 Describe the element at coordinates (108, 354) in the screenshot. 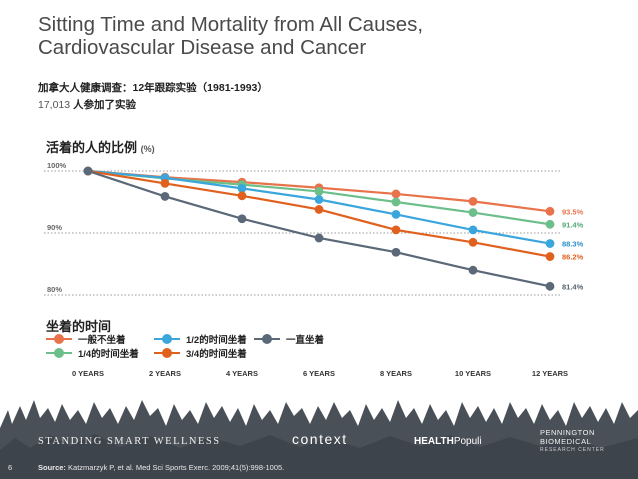

I see `legend-label: 1/4的时间坐着` at that location.